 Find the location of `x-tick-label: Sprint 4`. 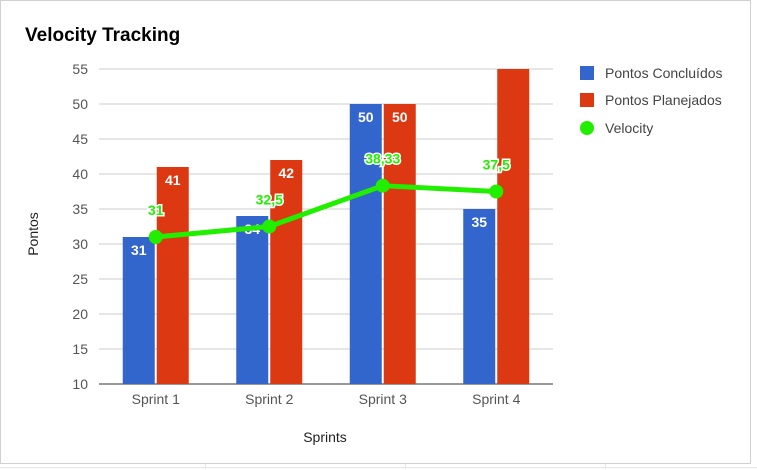

x-tick-label: Sprint 4 is located at coordinates (496, 399).